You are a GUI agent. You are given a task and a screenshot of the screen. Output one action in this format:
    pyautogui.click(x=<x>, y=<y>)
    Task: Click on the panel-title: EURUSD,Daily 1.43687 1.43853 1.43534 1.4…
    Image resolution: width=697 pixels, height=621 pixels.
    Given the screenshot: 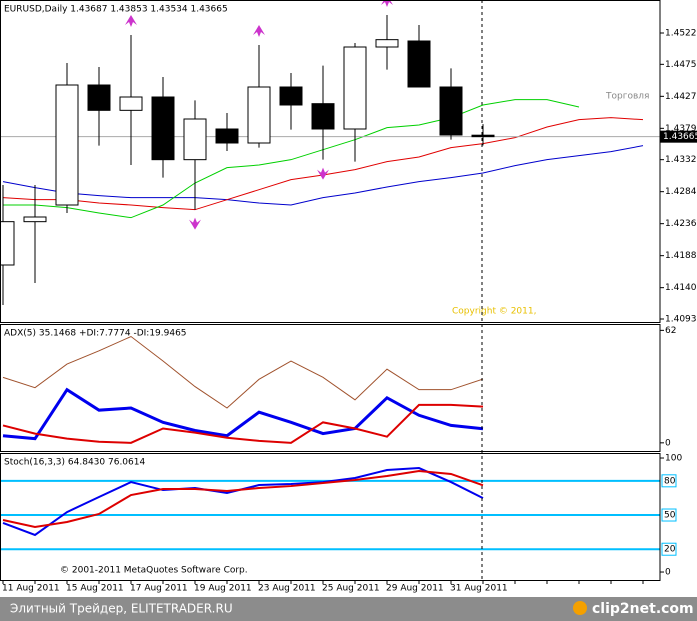 What is the action you would take?
    pyautogui.click(x=116, y=10)
    